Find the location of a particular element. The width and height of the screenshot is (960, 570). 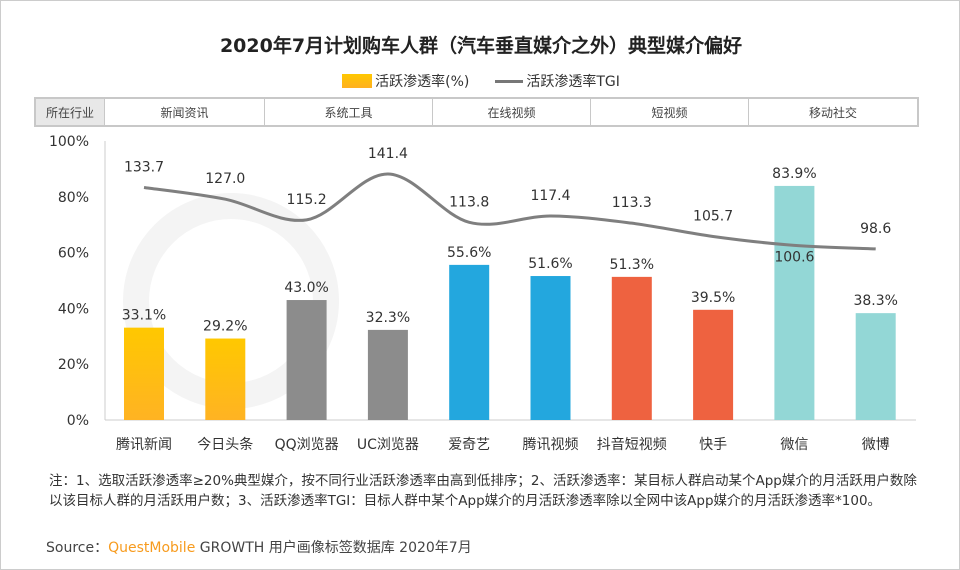

x-tick-label: 爱奇艺 is located at coordinates (469, 444).